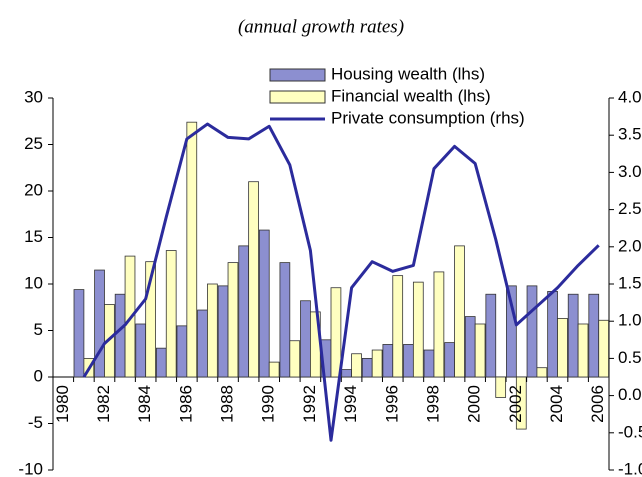 This screenshot has height=477, width=642. What do you see at coordinates (30, 468) in the screenshot?
I see `y-tick-label: -10` at bounding box center [30, 468].